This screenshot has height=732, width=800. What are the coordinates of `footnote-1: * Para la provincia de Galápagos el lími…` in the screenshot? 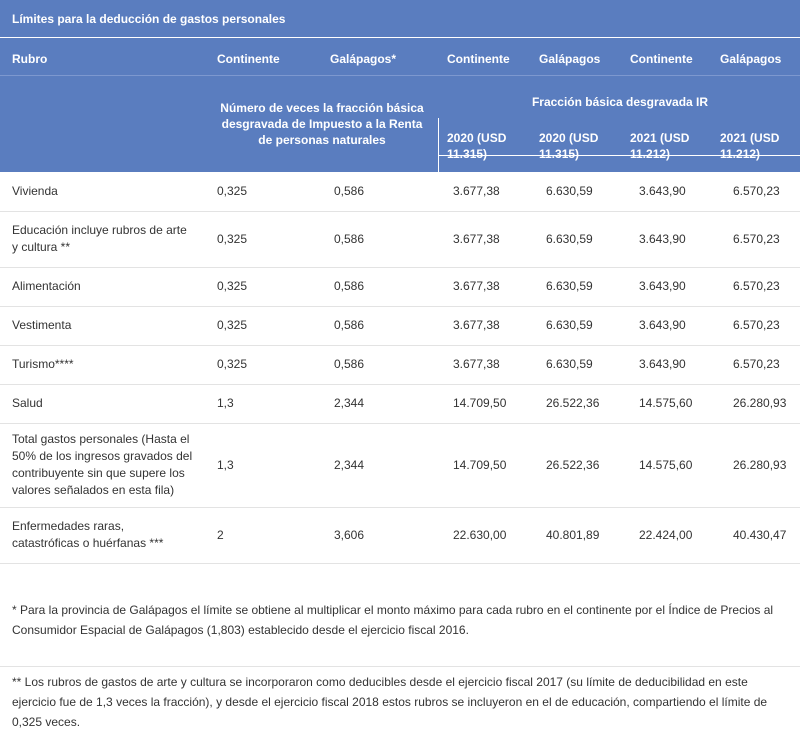 It's located at (393, 620).